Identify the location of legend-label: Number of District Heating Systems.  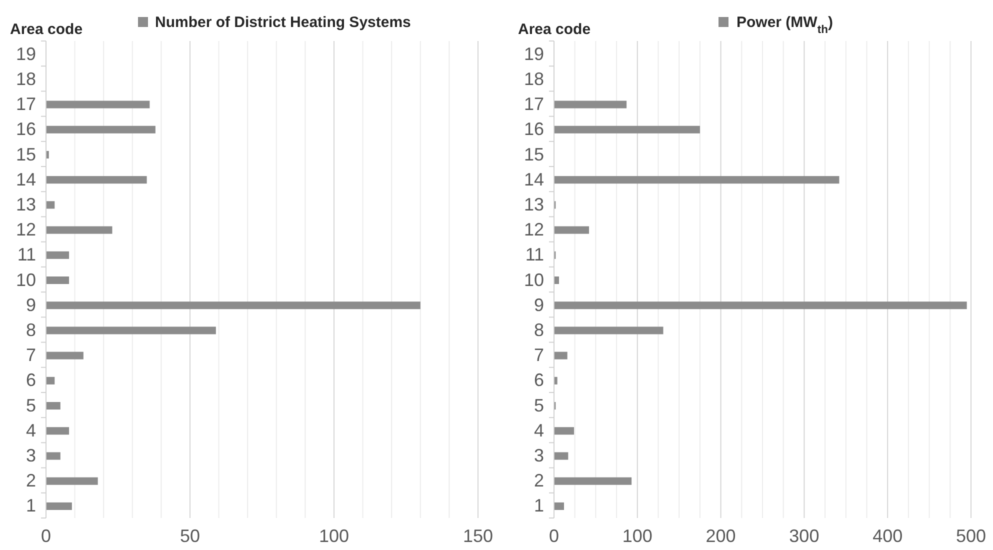
(283, 22).